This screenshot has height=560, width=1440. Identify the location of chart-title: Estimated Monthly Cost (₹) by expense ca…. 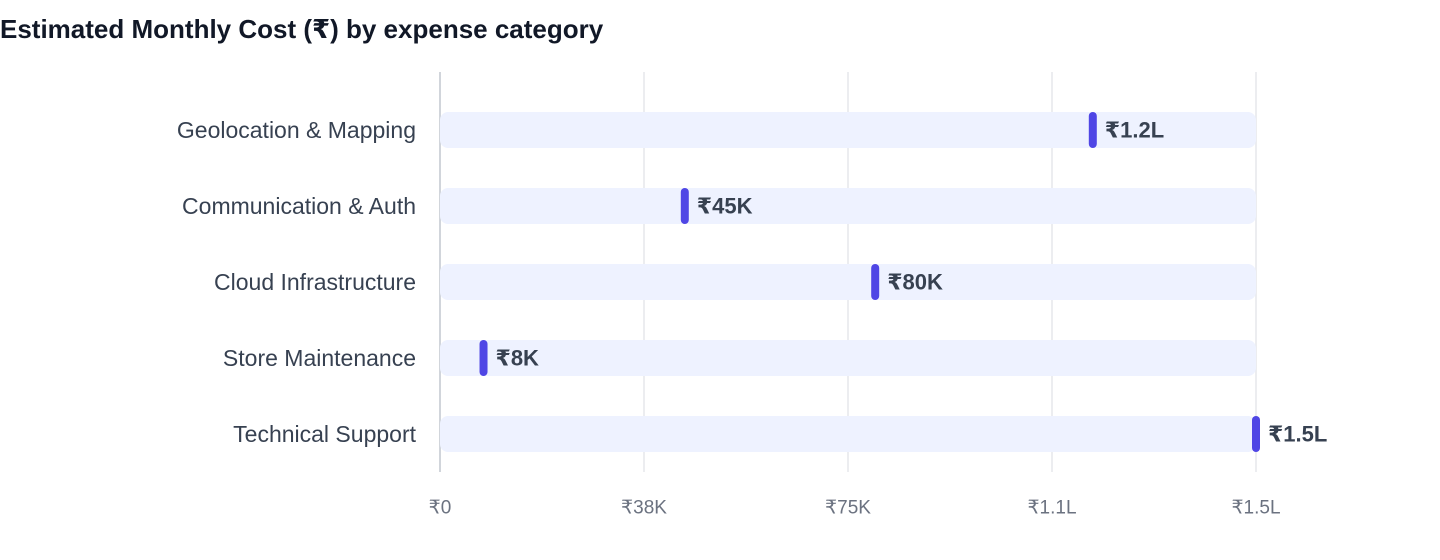
(302, 29).